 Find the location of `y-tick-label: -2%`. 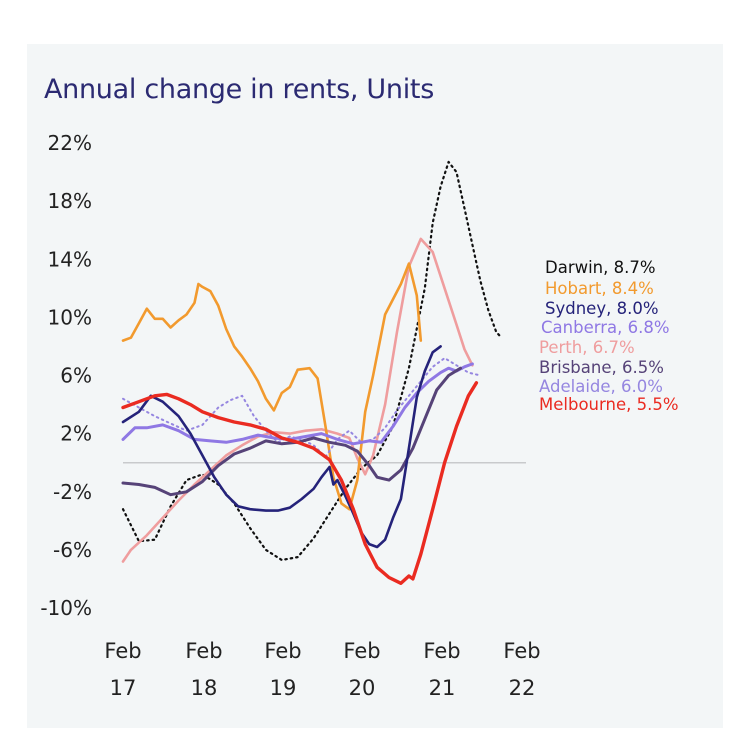

y-tick-label: -2% is located at coordinates (72, 492).